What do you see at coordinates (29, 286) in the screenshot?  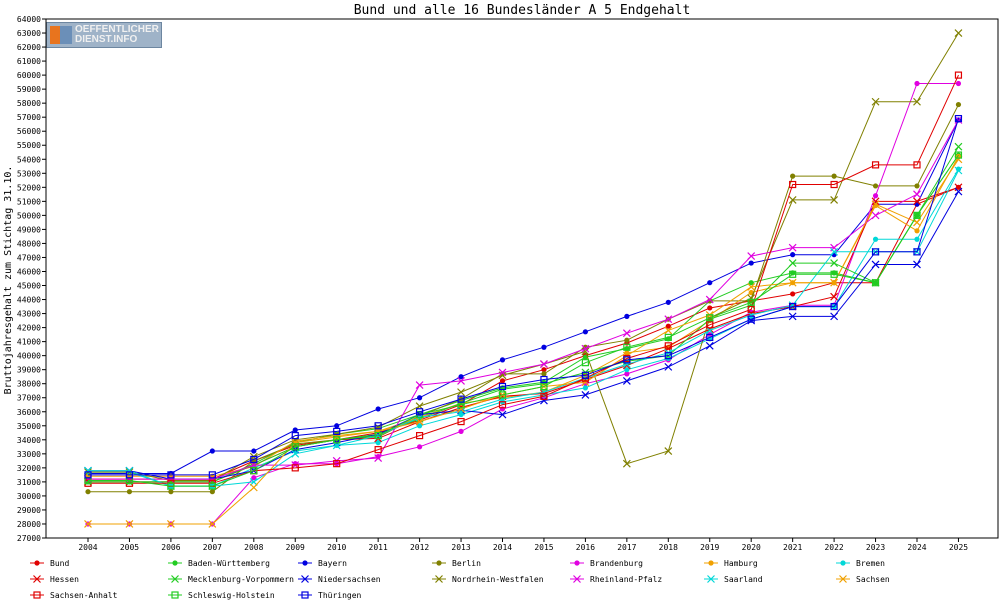 I see `y-tick-label: 45000` at bounding box center [29, 286].